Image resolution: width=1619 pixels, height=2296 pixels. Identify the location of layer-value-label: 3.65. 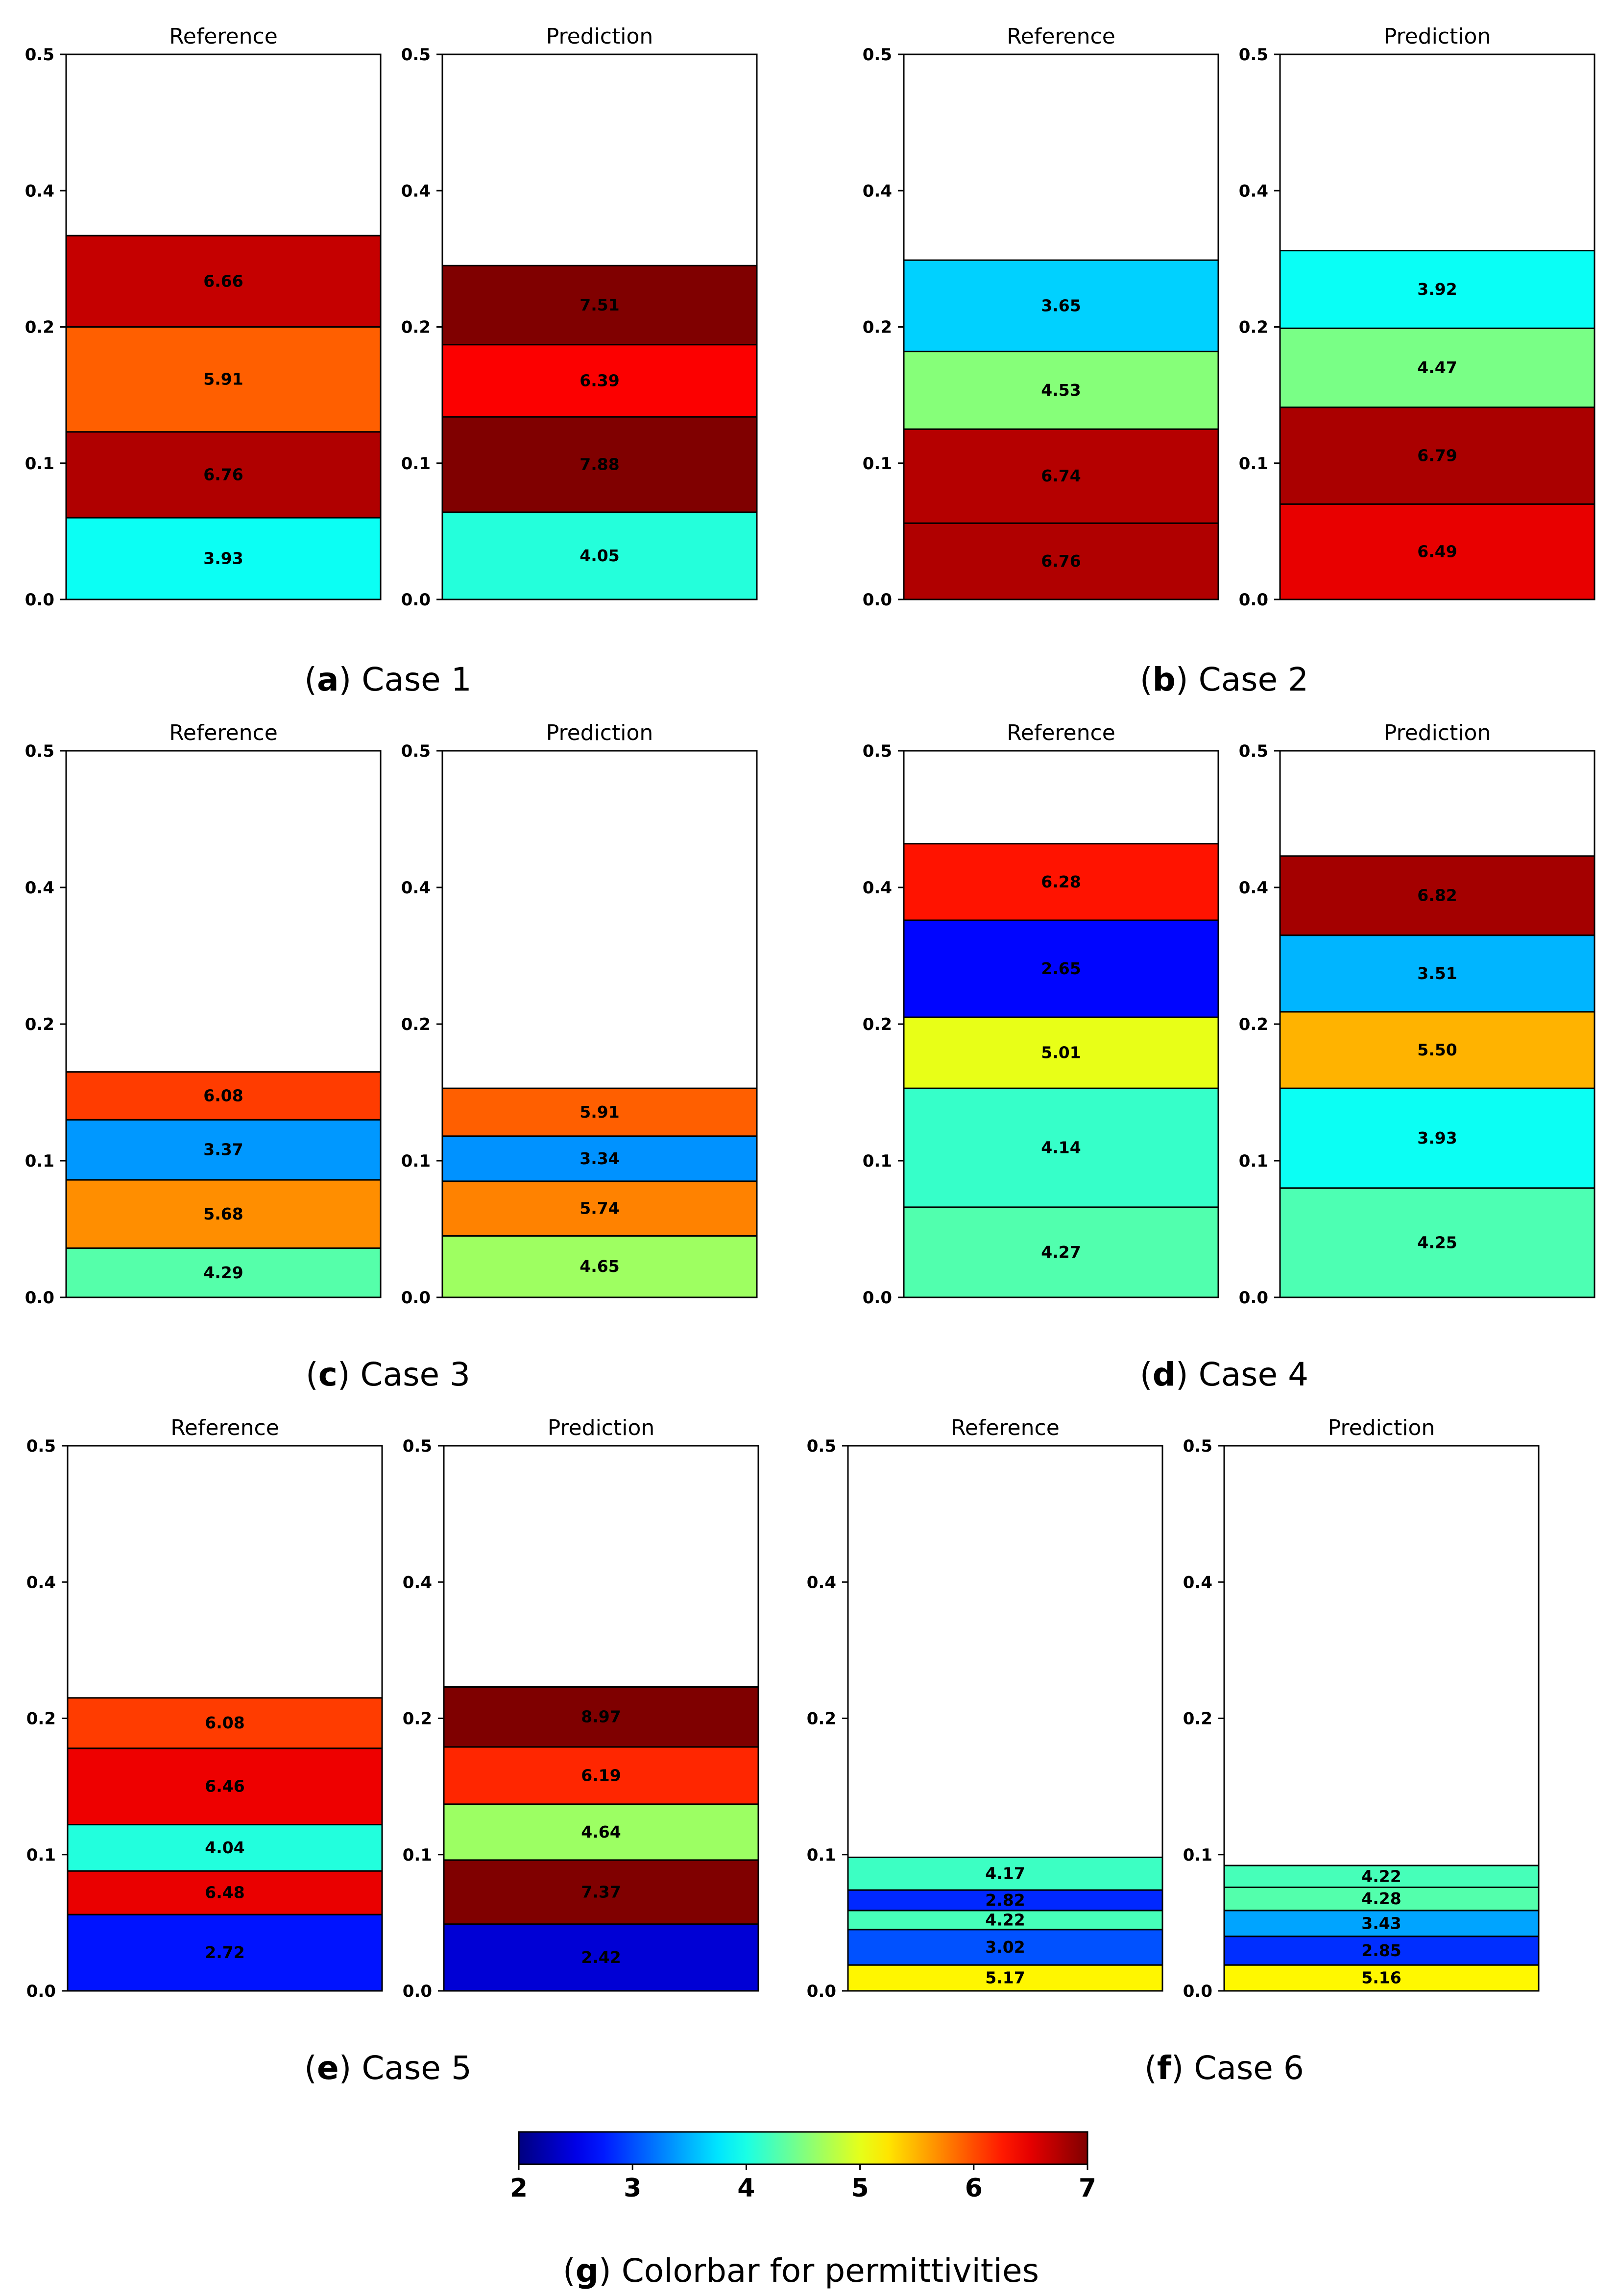
(1061, 306).